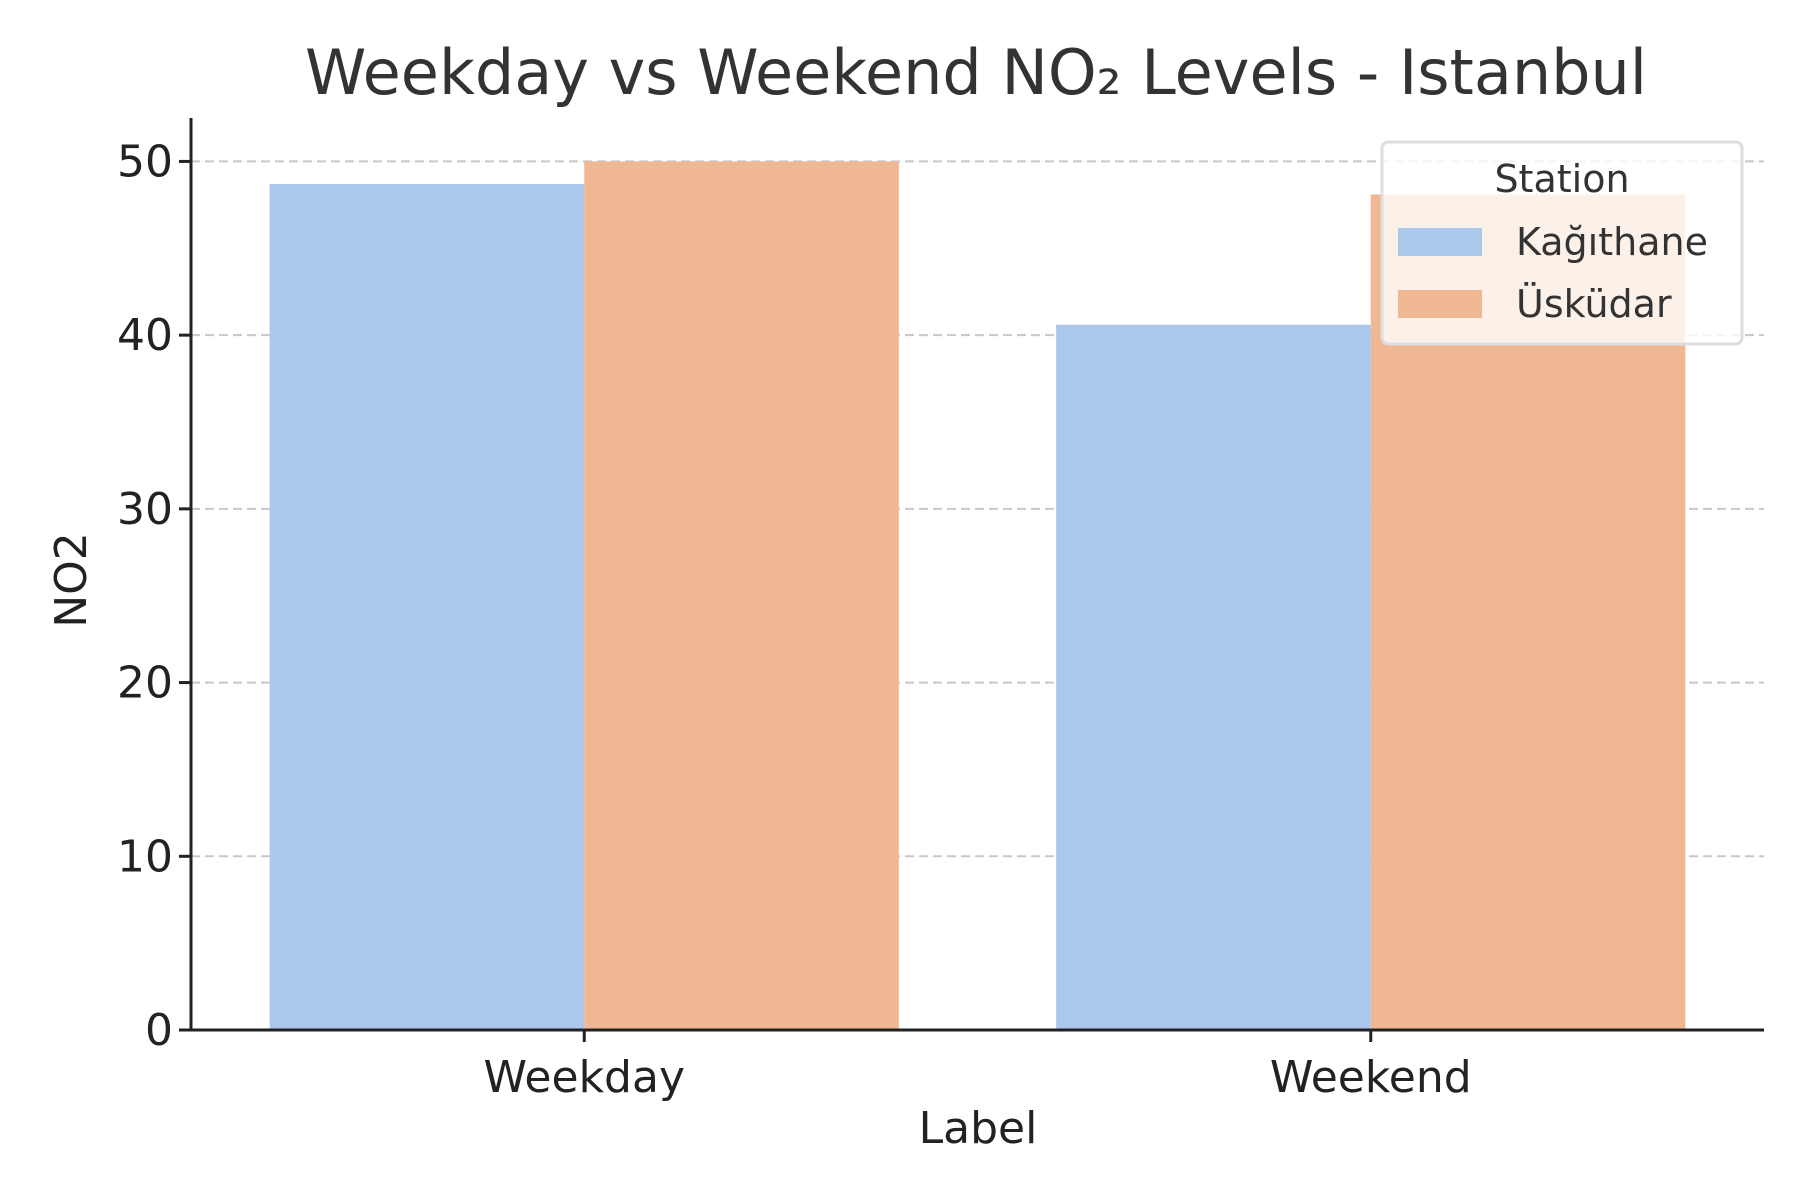 The width and height of the screenshot is (1800, 1200). What do you see at coordinates (1612, 242) in the screenshot?
I see `legend-label: Kağıthane` at bounding box center [1612, 242].